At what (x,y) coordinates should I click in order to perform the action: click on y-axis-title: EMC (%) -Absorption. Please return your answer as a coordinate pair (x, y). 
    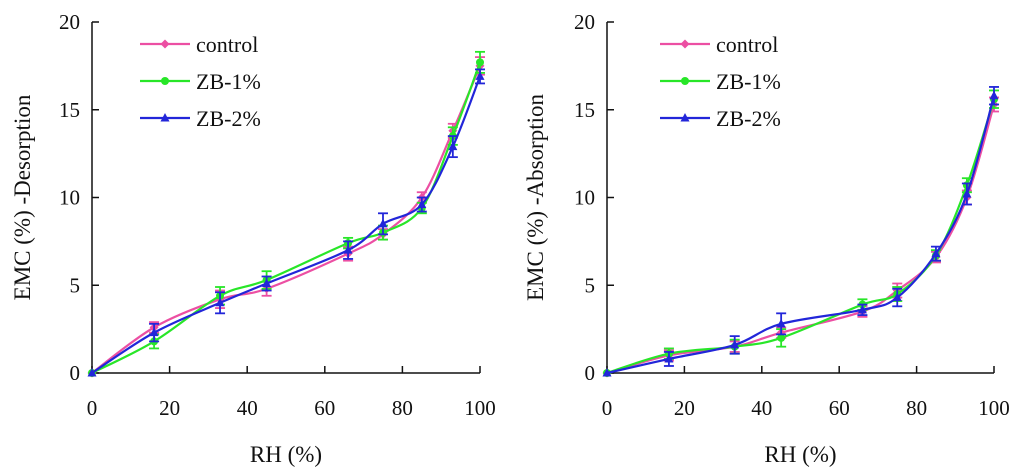
    Looking at the image, I should click on (535, 197).